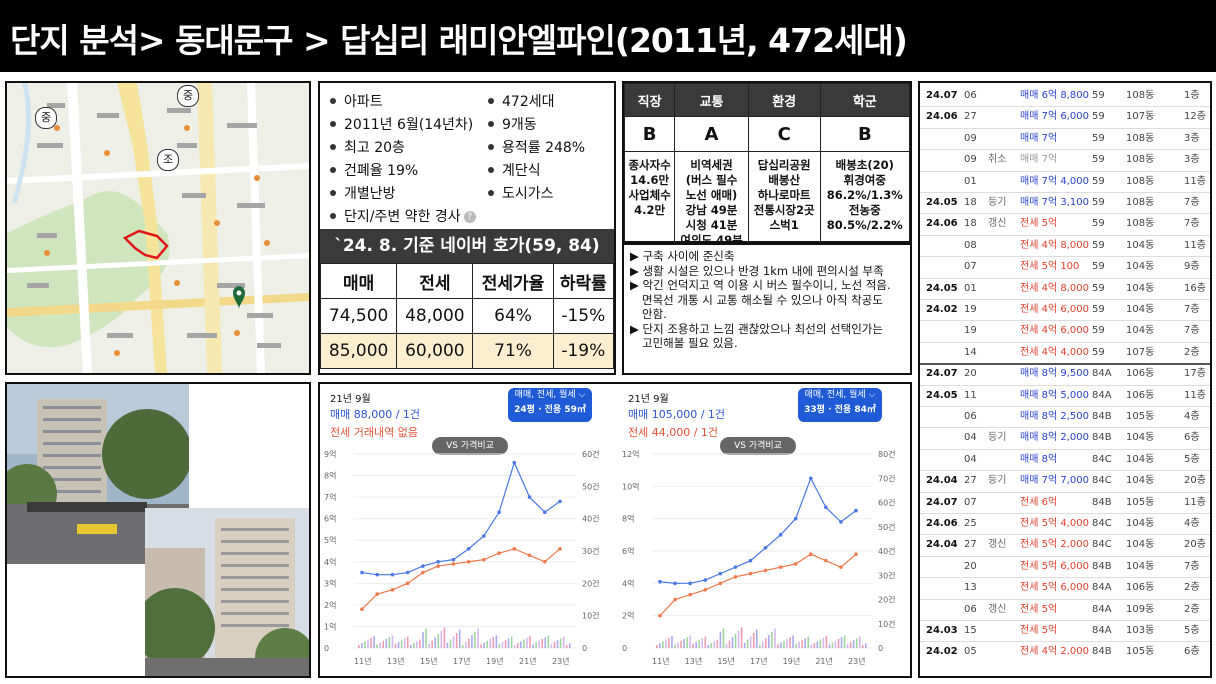 The width and height of the screenshot is (1216, 684). What do you see at coordinates (1065, 481) in the screenshot?
I see `transaction-row: 24.04 27 등기 매매 7억 7,000 84C 104동 20층` at bounding box center [1065, 481].